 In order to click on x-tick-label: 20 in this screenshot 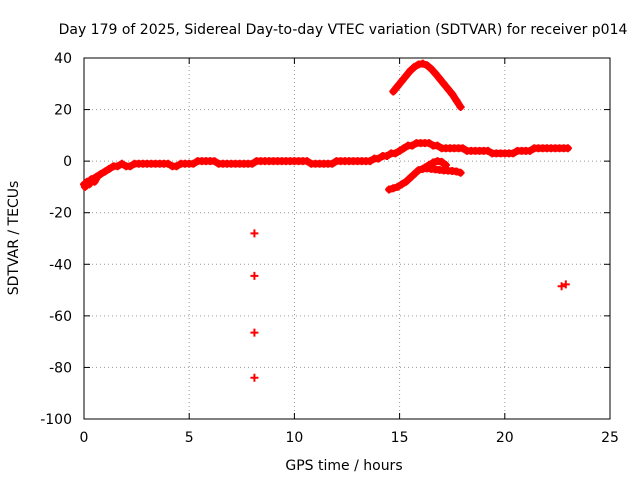, I will do `click(505, 438)`.